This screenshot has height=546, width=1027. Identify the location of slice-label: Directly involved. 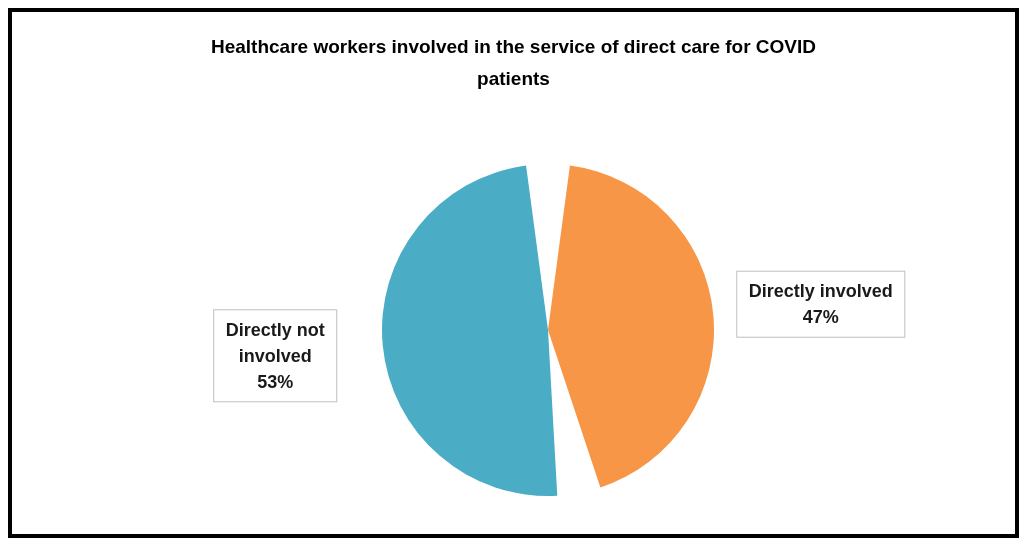
(820, 290).